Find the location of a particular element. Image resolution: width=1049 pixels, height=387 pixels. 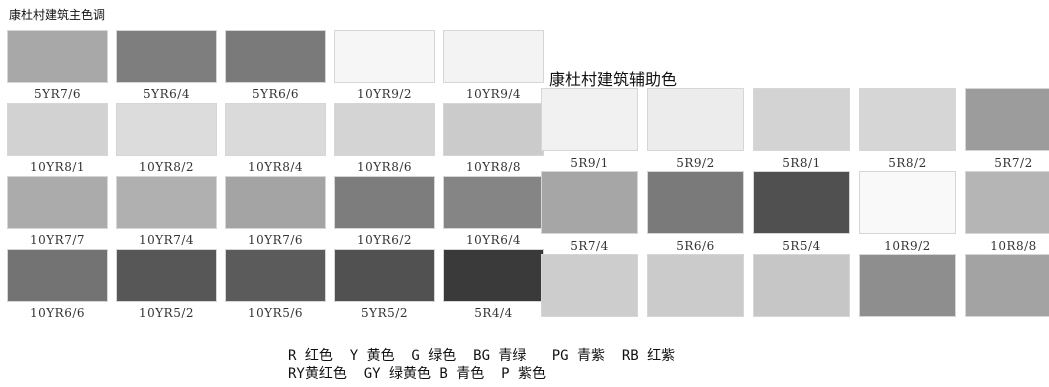

hue-legend-line-2: RY黄红色 GY 绿黄色 B 青色 P 紫色 is located at coordinates (417, 374).